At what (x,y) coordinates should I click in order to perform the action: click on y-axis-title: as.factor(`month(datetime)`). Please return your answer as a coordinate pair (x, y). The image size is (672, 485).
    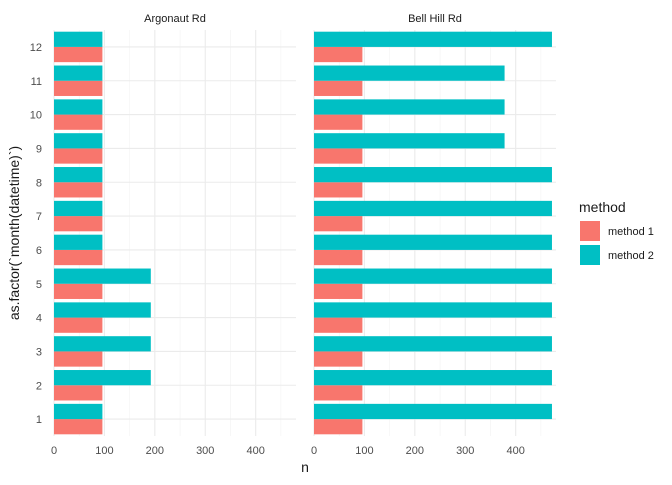
    Looking at the image, I should click on (14, 233).